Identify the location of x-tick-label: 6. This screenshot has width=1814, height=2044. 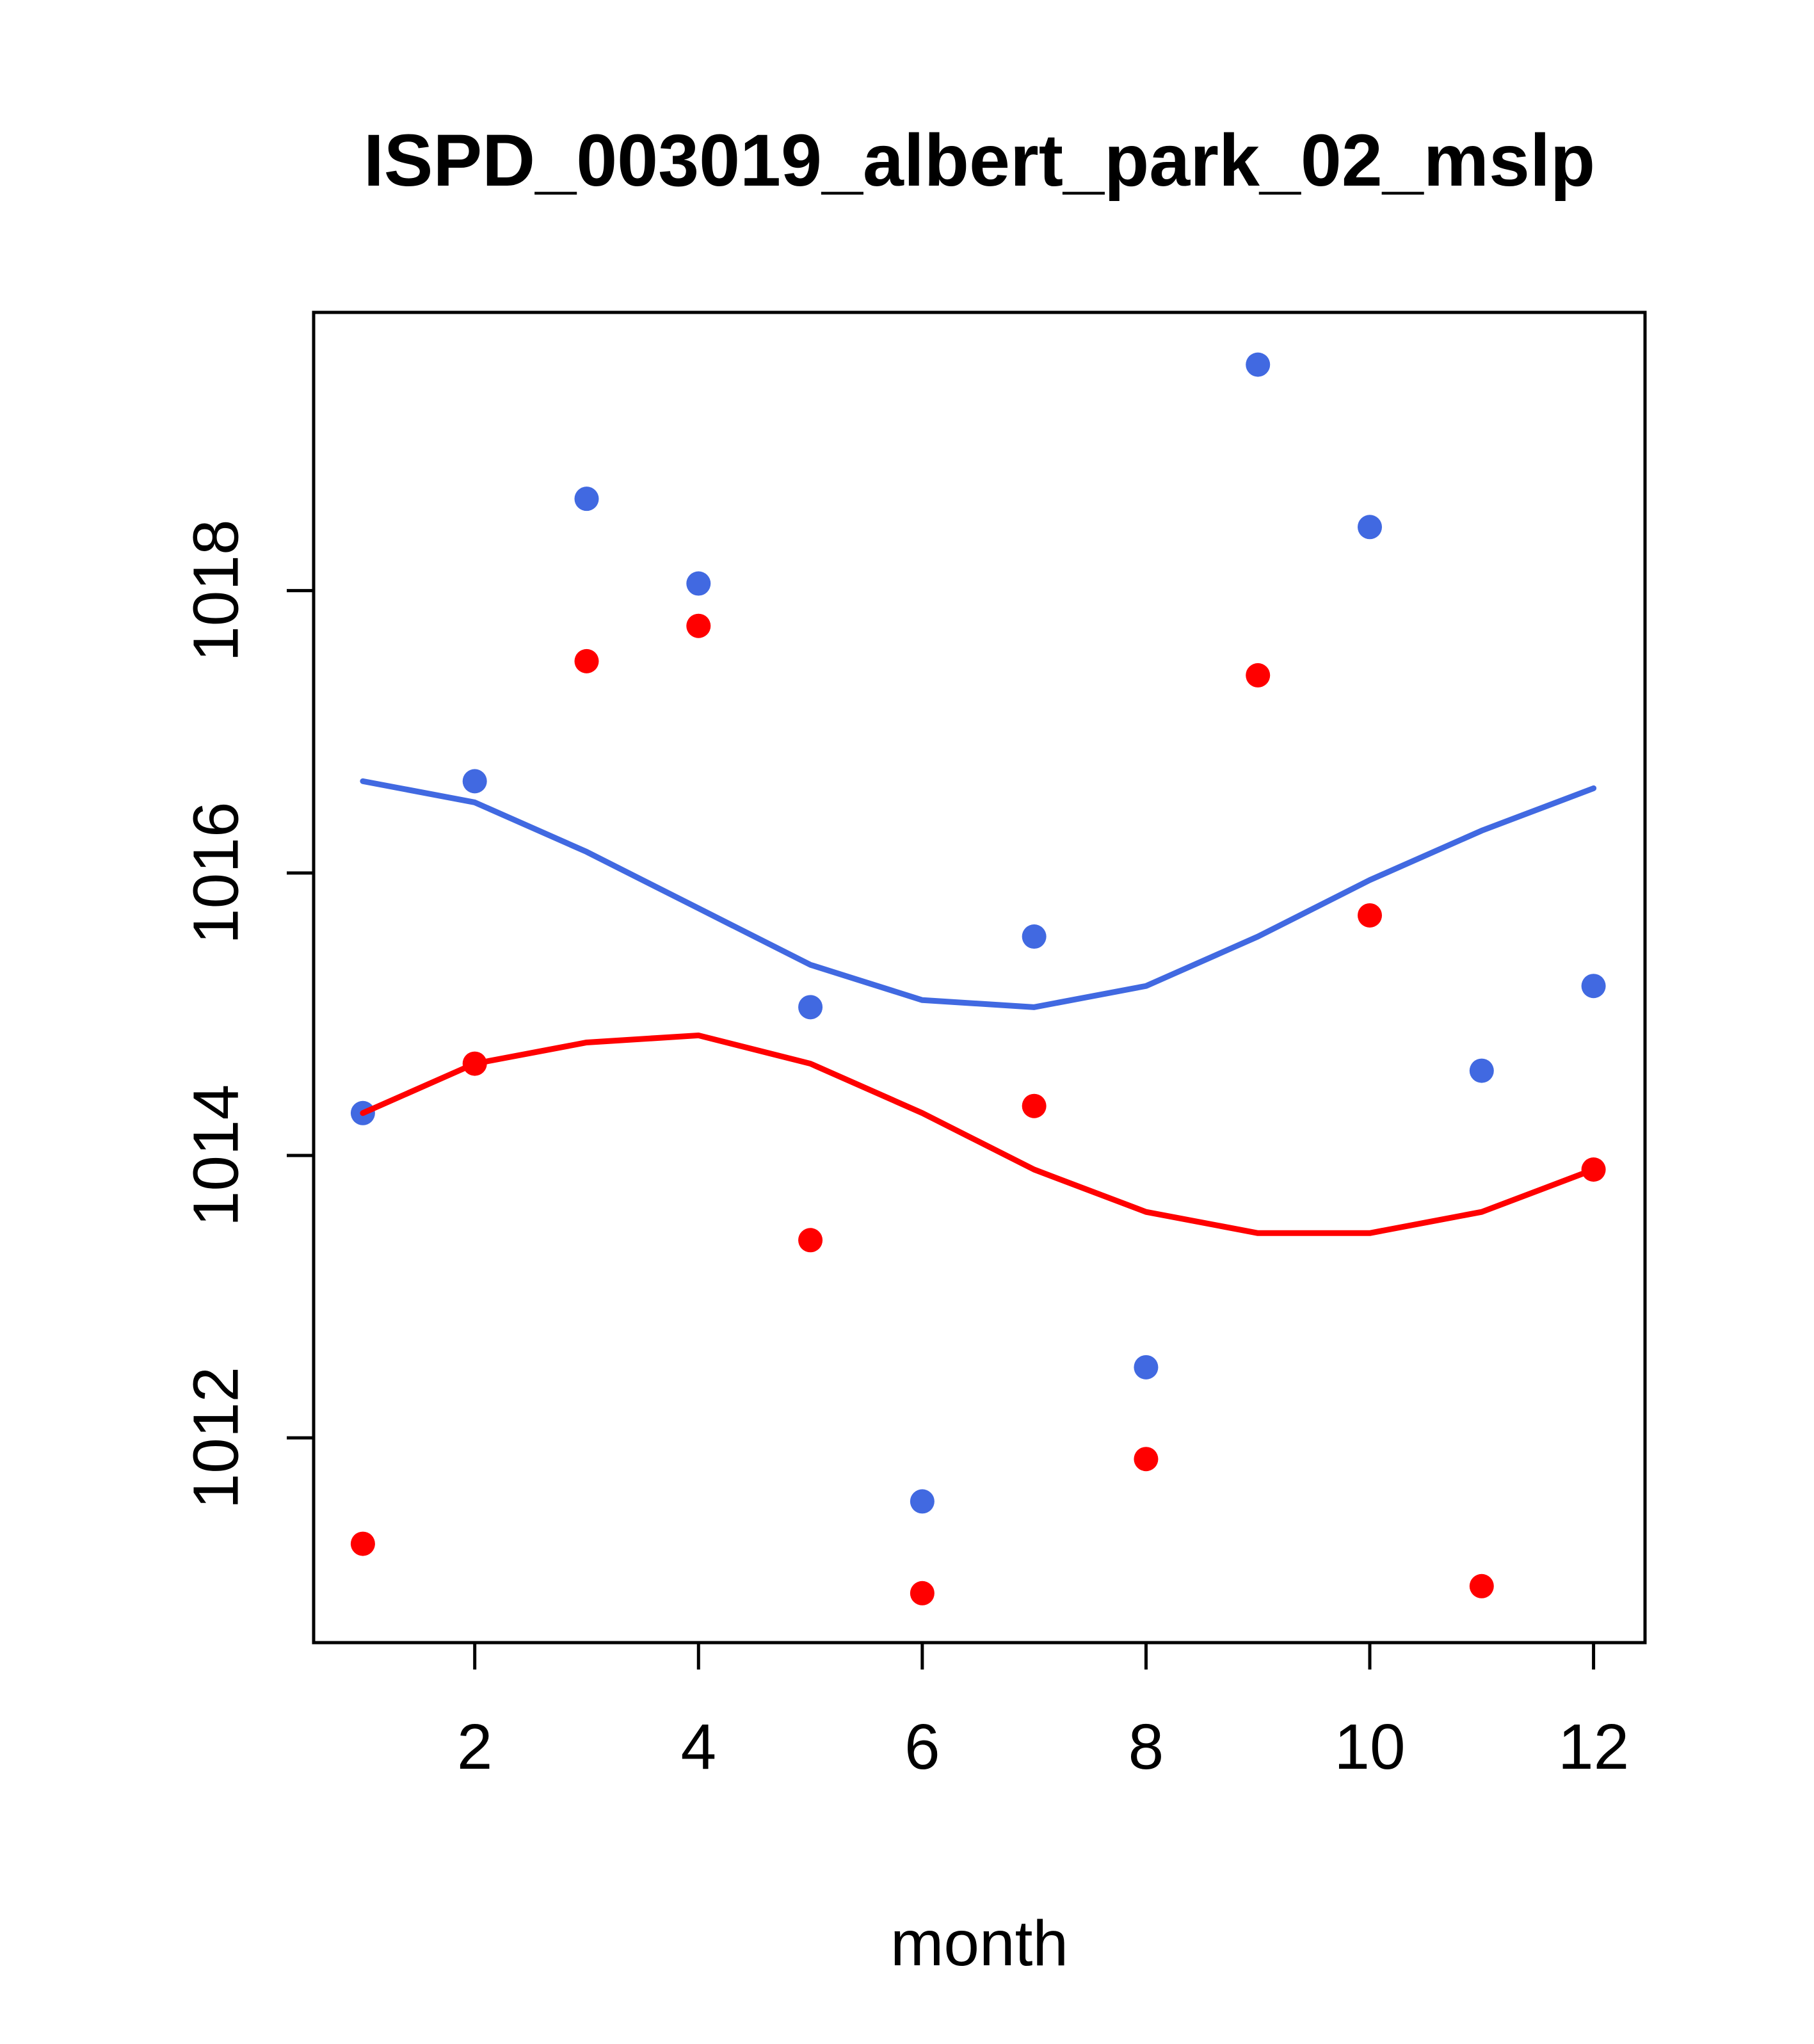
(922, 1747).